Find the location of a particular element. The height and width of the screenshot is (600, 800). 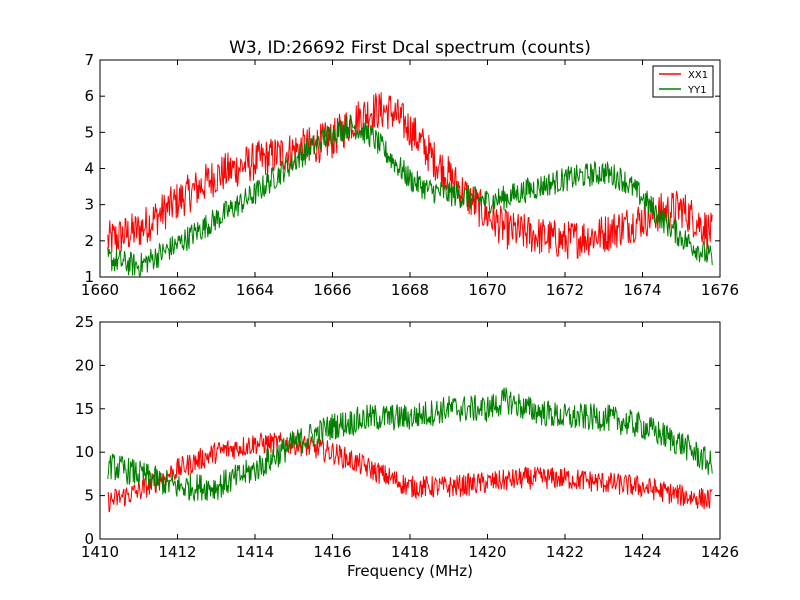

bottom-y-tick-label: 20 is located at coordinates (84, 365).